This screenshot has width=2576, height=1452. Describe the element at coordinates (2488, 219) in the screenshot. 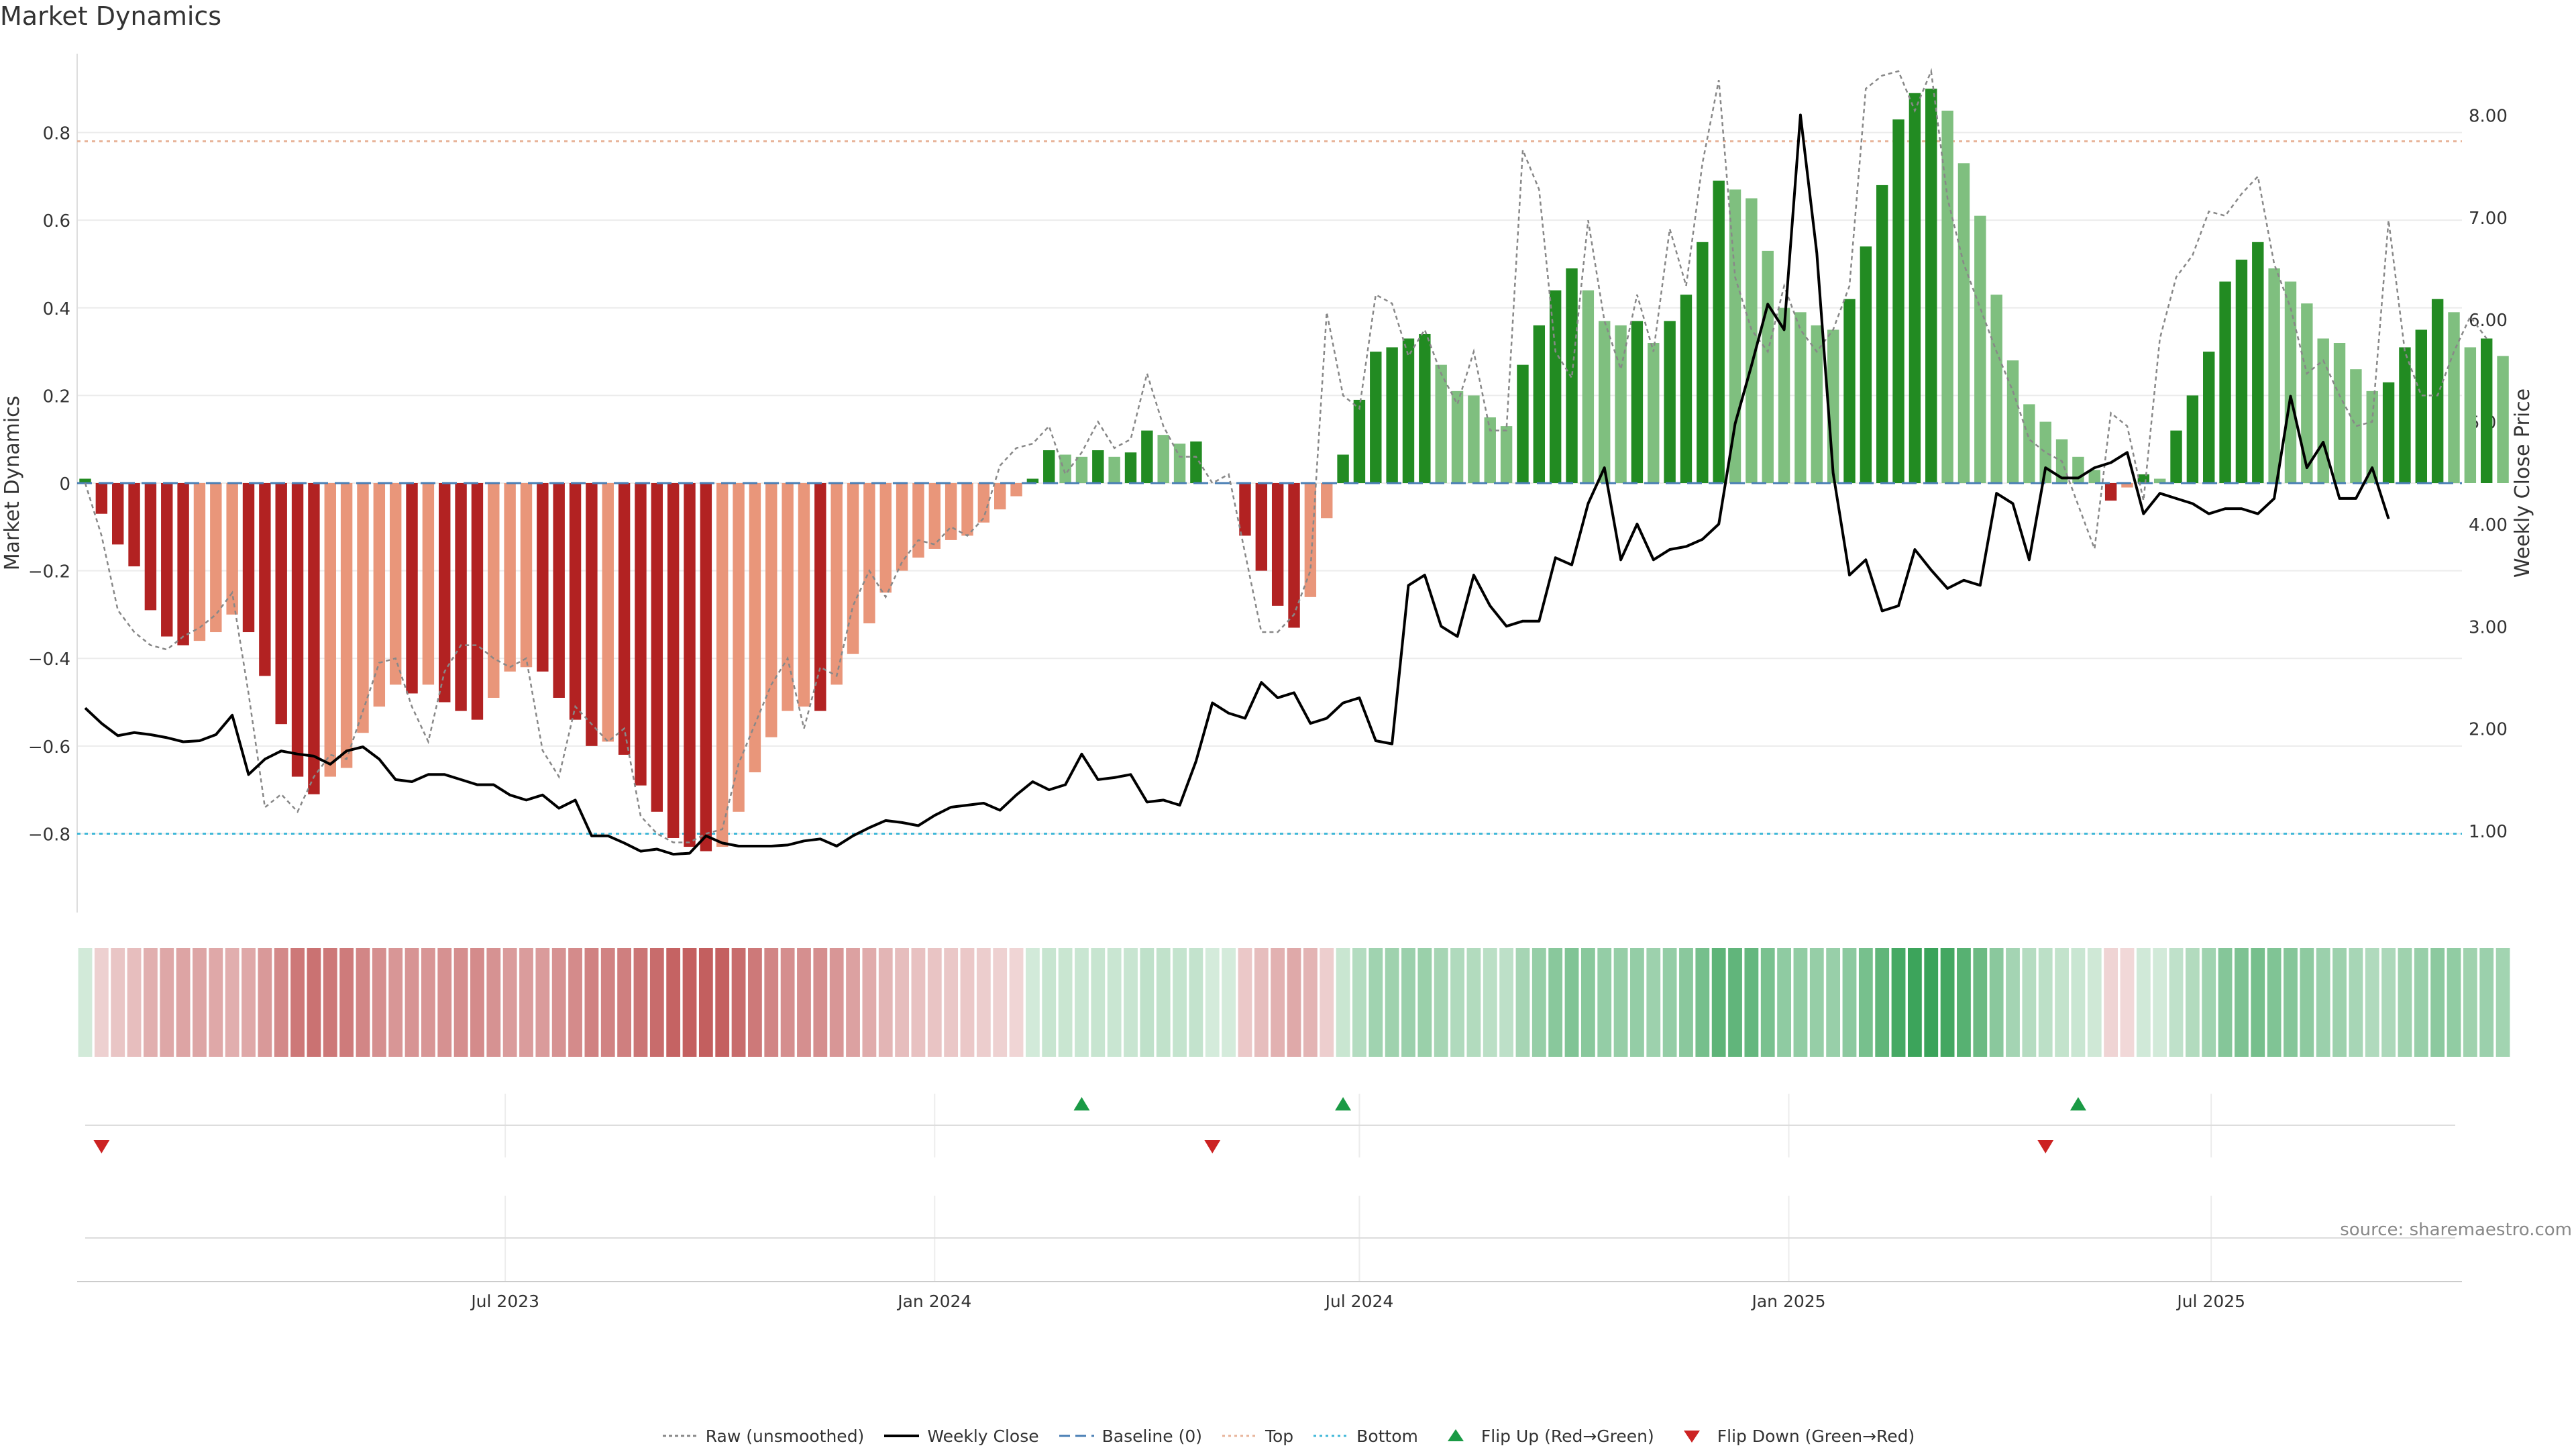

I see `y-right-tick-label: 7.00` at that location.